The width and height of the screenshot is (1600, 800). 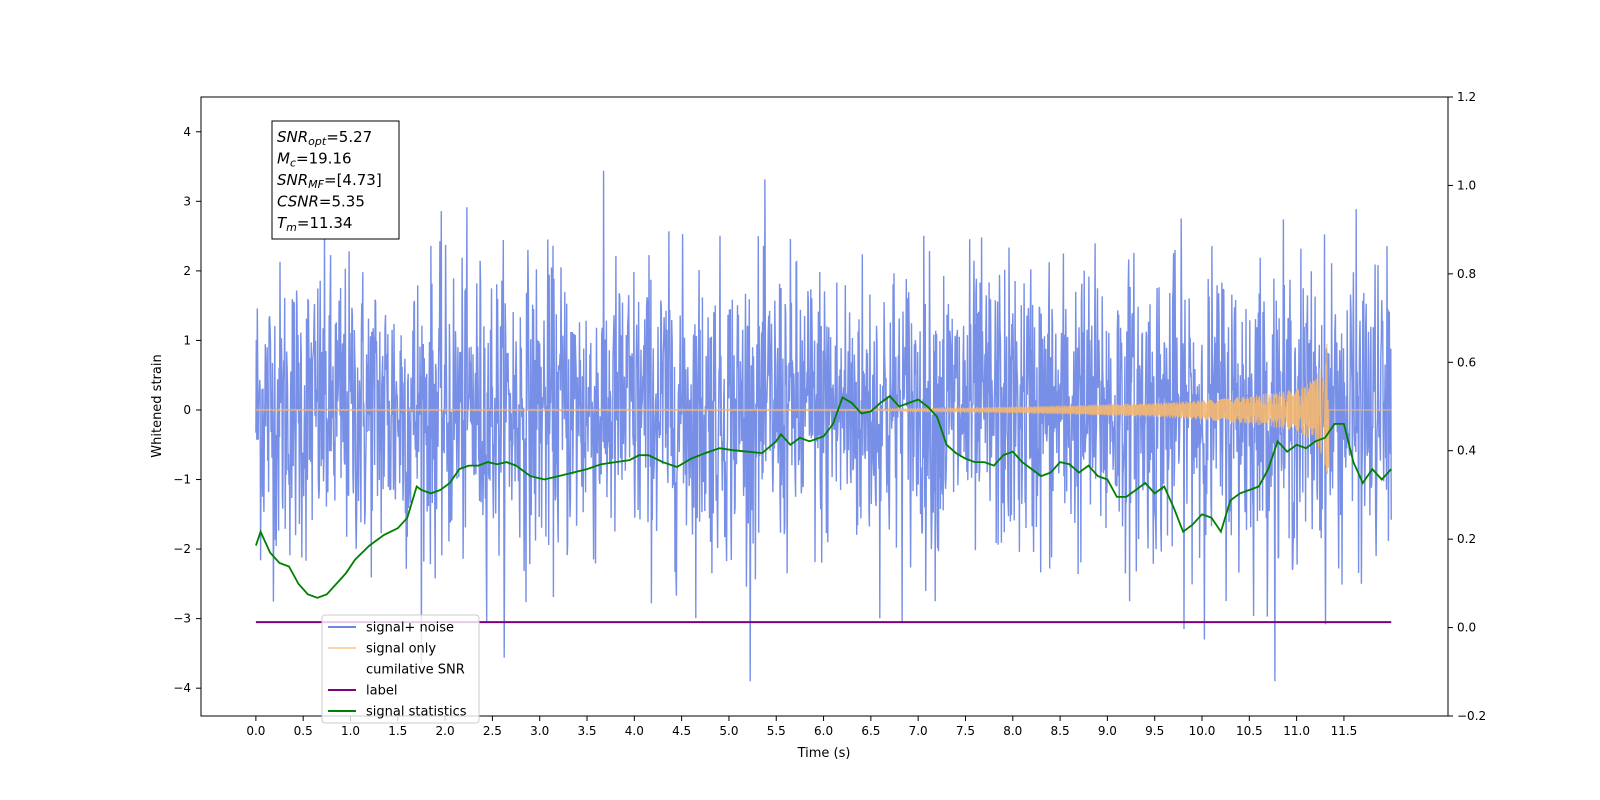 I want to click on x-tick-label: 7.0, so click(x=918, y=731).